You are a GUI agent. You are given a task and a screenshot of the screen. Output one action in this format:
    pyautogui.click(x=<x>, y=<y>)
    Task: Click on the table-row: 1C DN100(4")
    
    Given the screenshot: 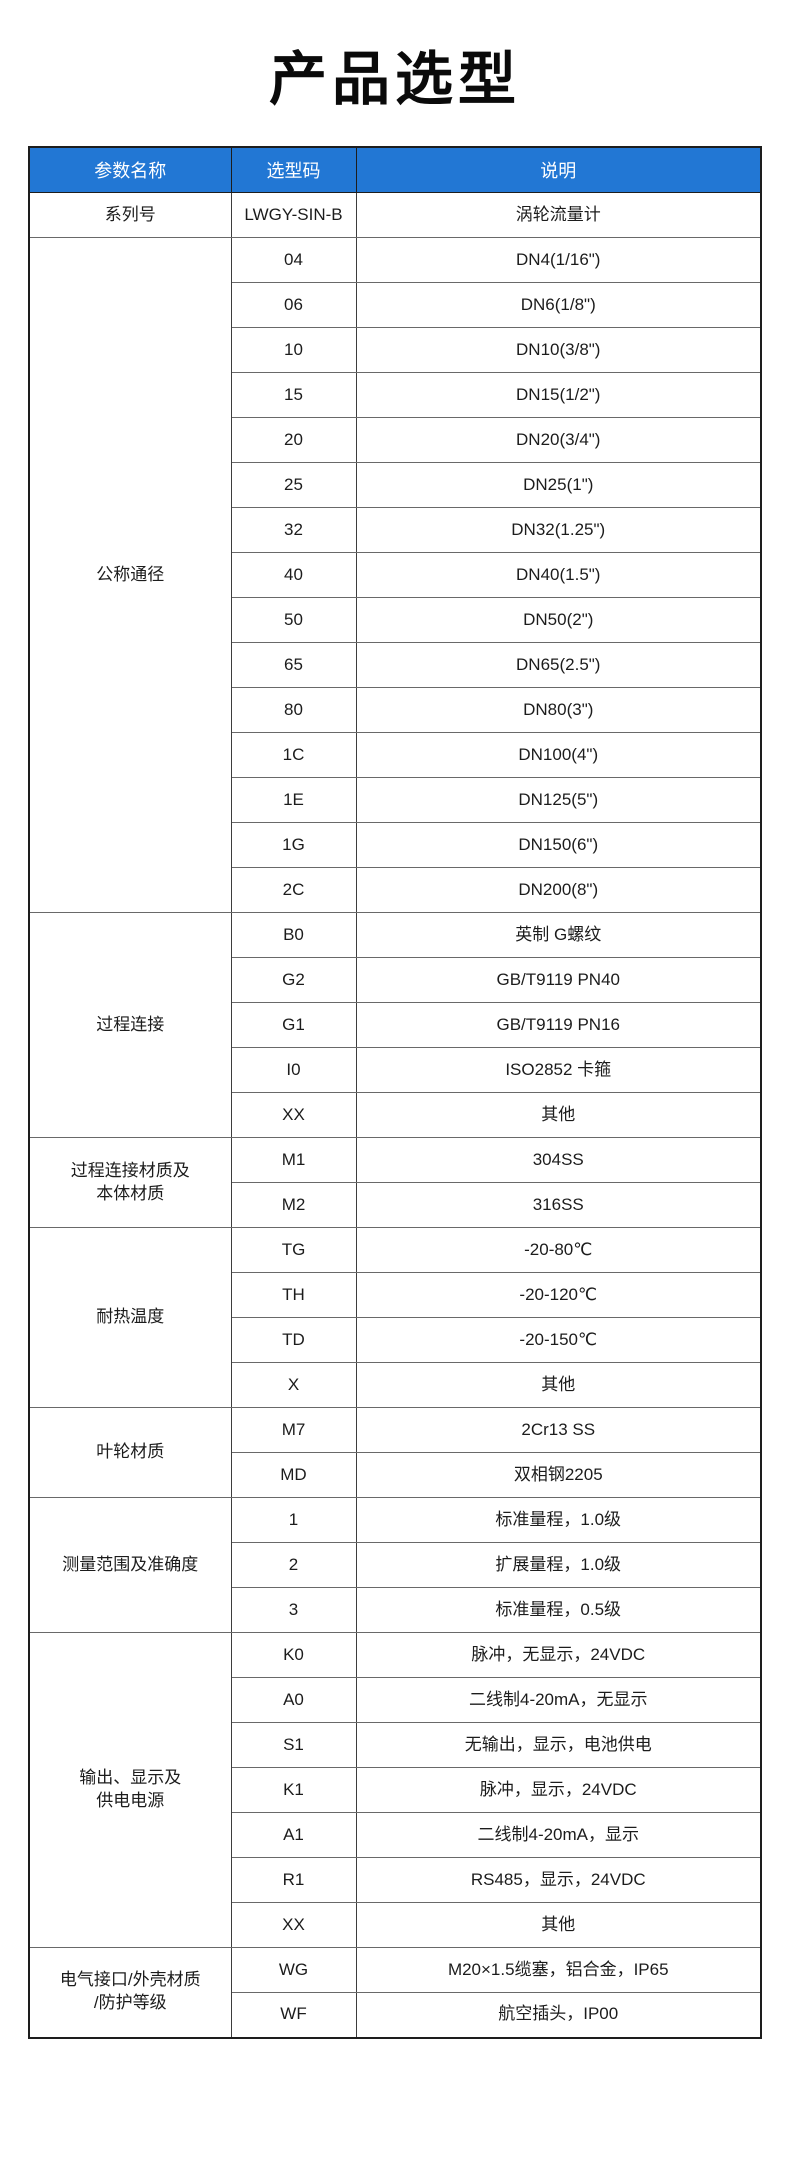 What is the action you would take?
    pyautogui.click(x=395, y=755)
    